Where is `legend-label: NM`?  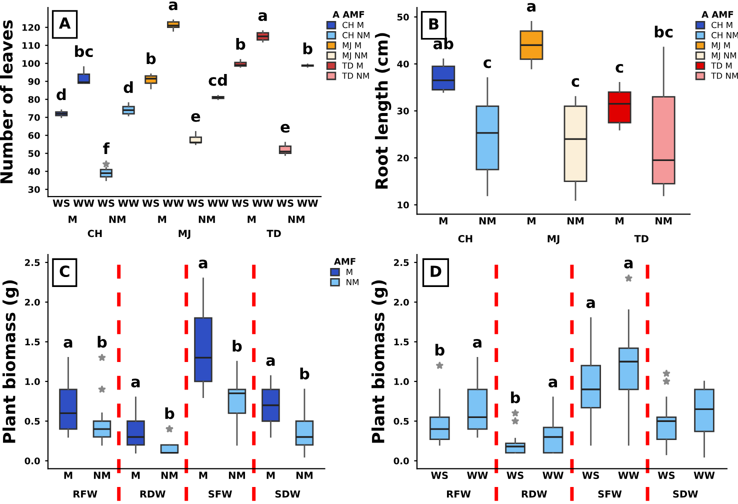
legend-label: NM is located at coordinates (352, 282).